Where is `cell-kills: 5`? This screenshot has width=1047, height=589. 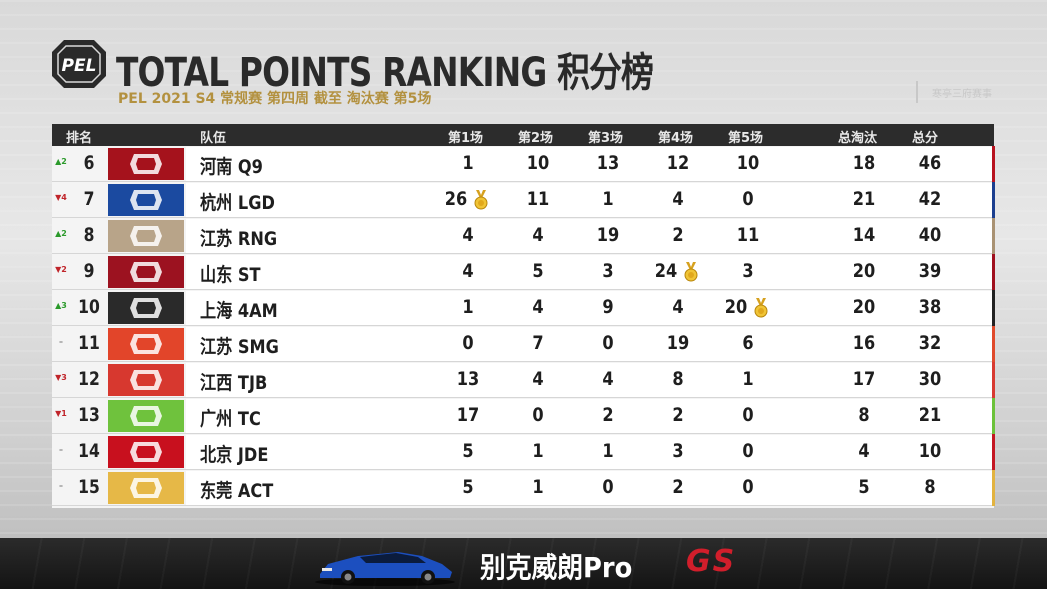
cell-kills: 5 is located at coordinates (864, 487).